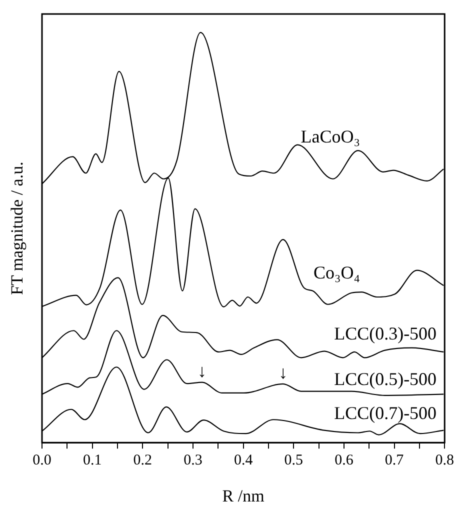 This screenshot has width=457, height=517. What do you see at coordinates (142, 460) in the screenshot?
I see `x-tick-label: 0.2` at bounding box center [142, 460].